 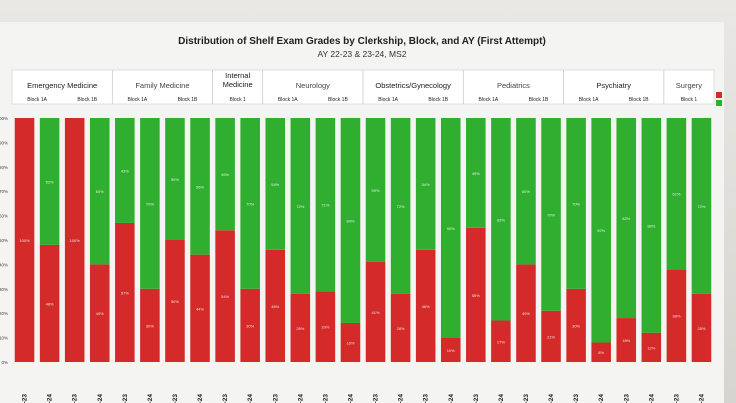 I want to click on data-label: 59%, so click(x=376, y=190).